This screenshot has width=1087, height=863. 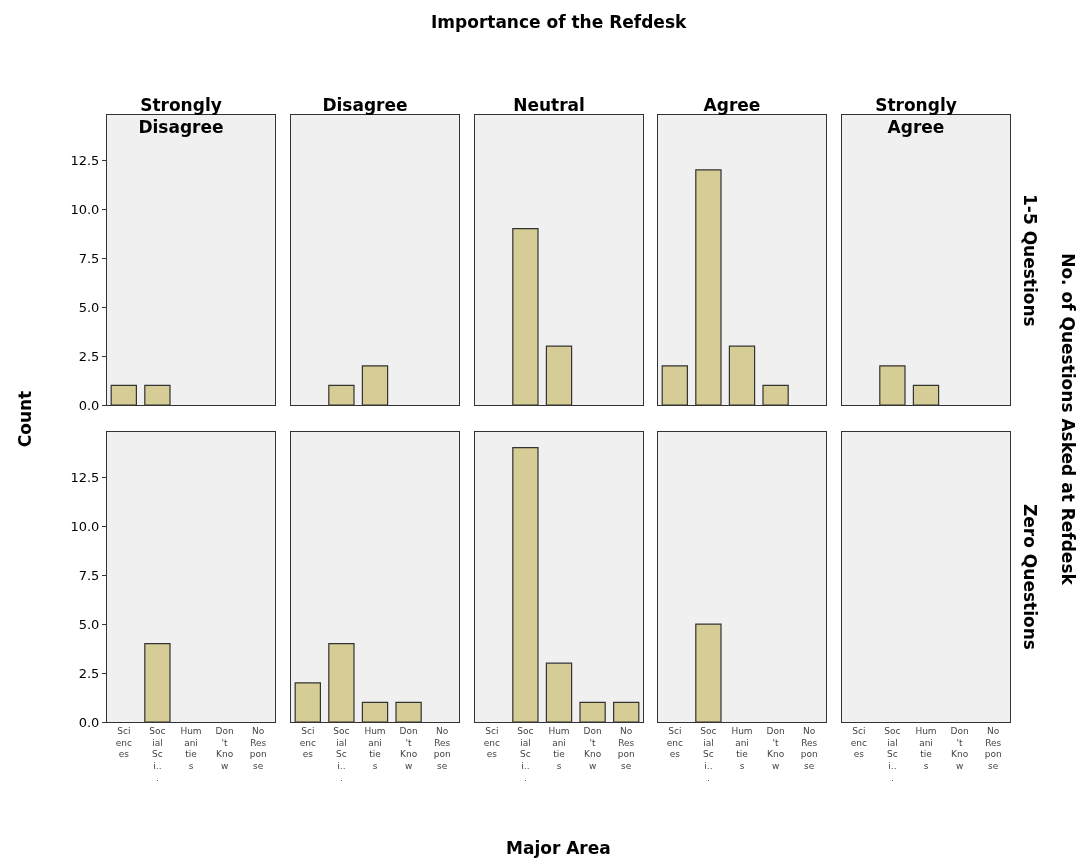 I want to click on text: Importance of the Refdesk, so click(x=559, y=22).